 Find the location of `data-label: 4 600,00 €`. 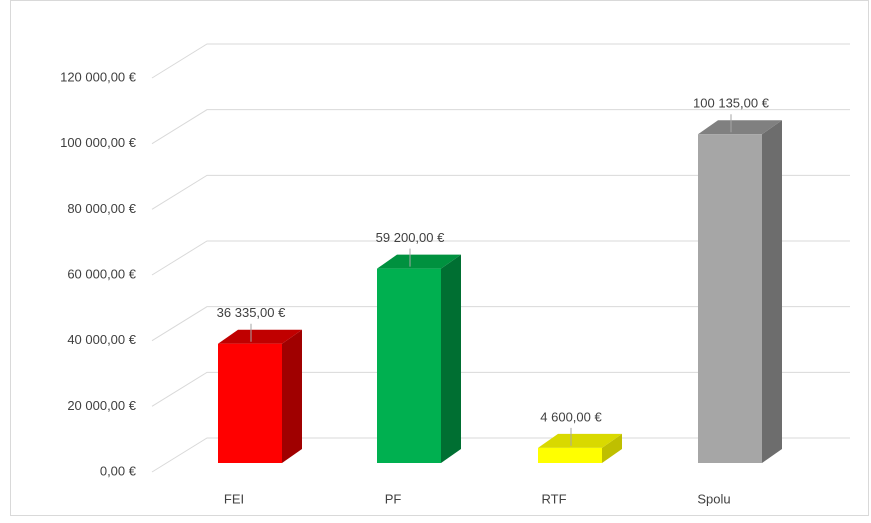

data-label: 4 600,00 € is located at coordinates (571, 416).